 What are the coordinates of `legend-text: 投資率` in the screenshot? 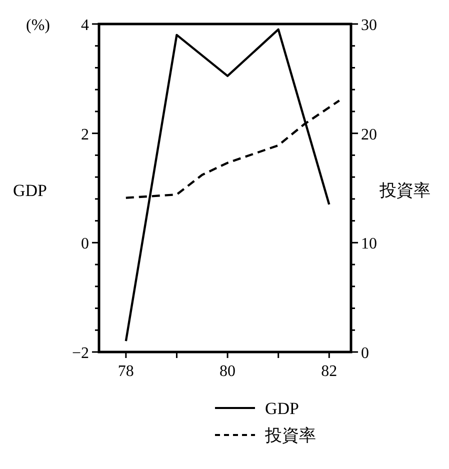 It's located at (290, 435).